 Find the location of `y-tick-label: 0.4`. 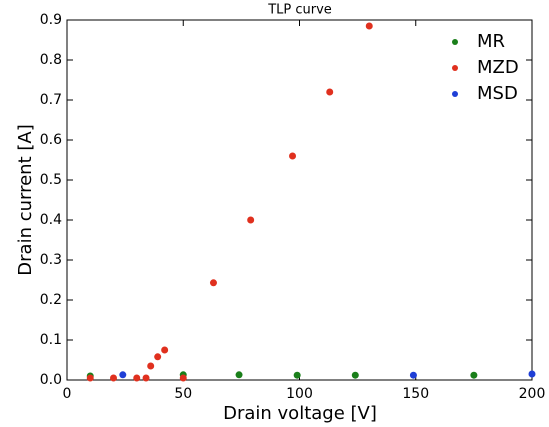

y-tick-label: 0.4 is located at coordinates (51, 220).